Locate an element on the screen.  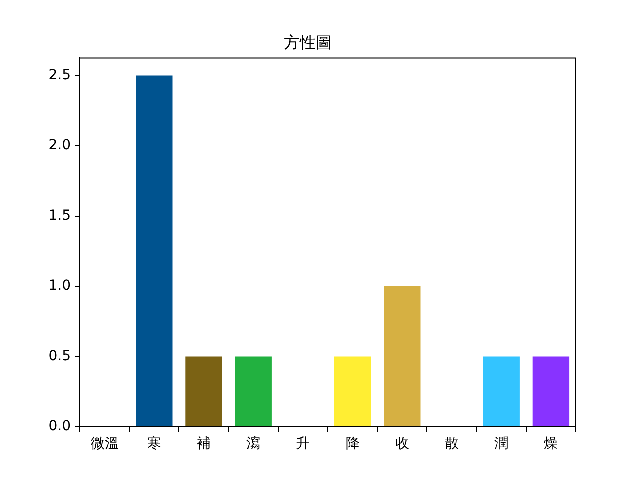
x-tick-label: 降 is located at coordinates (353, 444).